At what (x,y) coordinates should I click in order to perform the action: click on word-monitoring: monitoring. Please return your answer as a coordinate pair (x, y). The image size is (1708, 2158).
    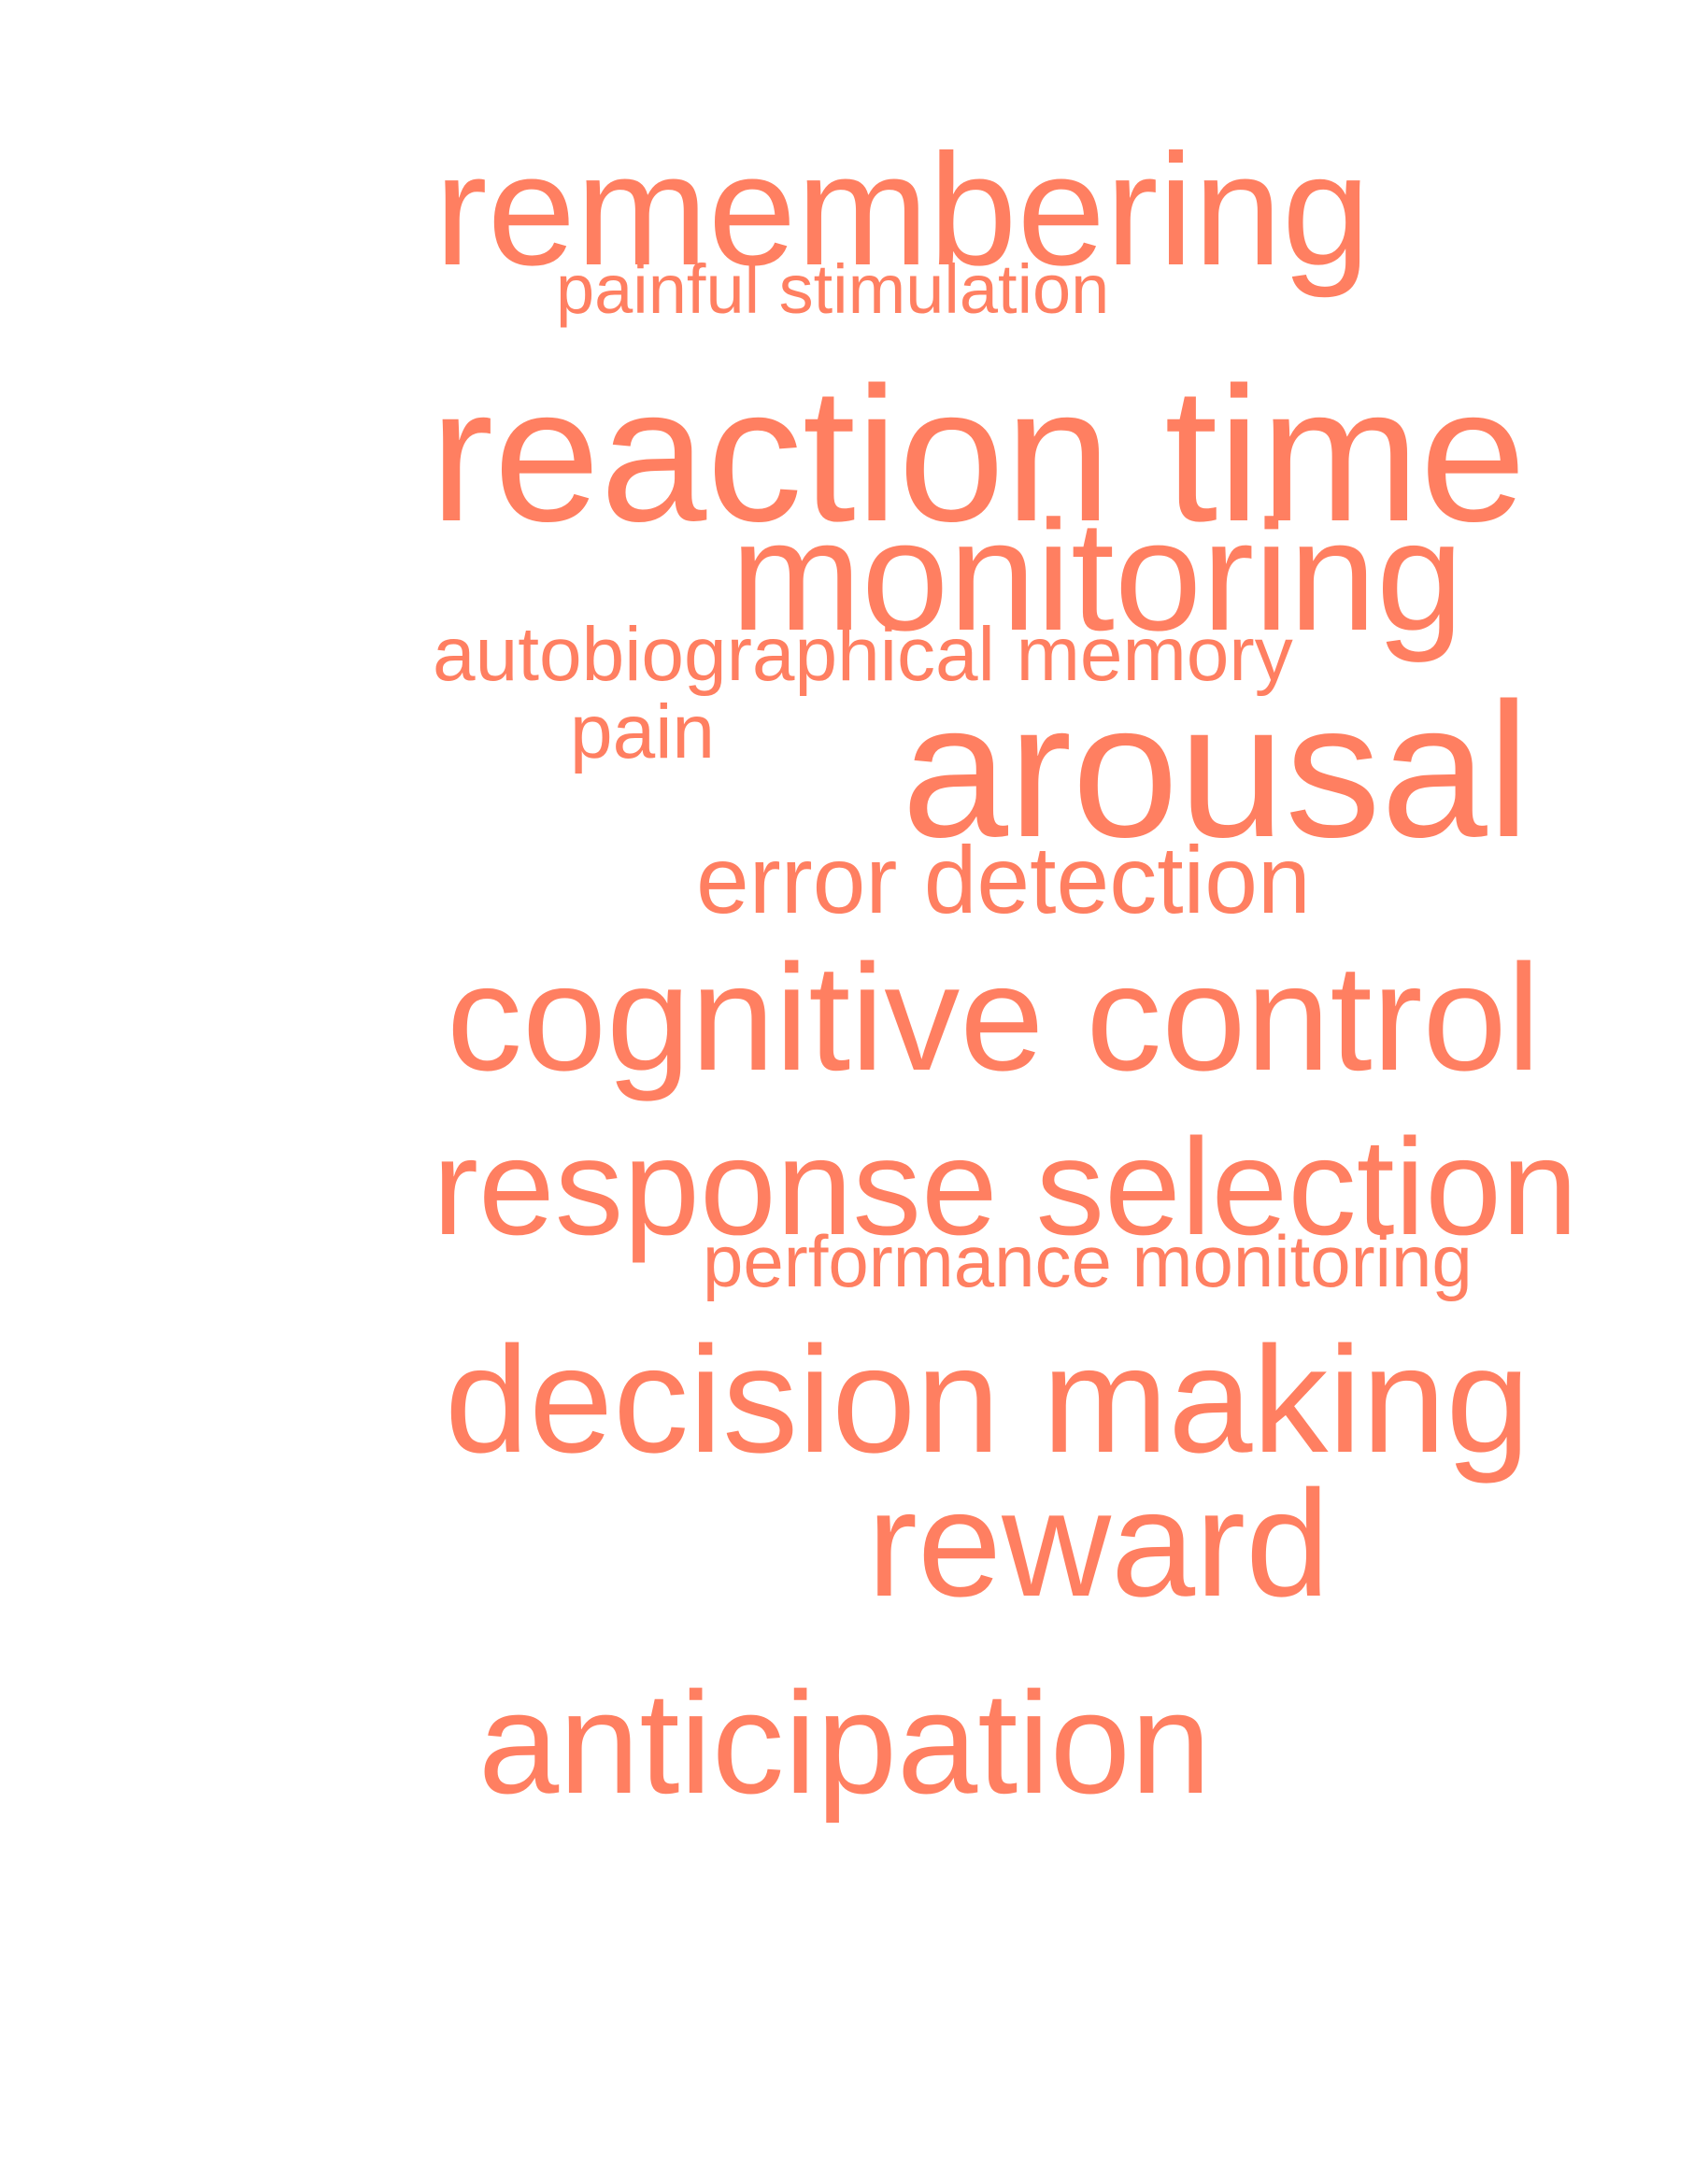
    Looking at the image, I should click on (1098, 575).